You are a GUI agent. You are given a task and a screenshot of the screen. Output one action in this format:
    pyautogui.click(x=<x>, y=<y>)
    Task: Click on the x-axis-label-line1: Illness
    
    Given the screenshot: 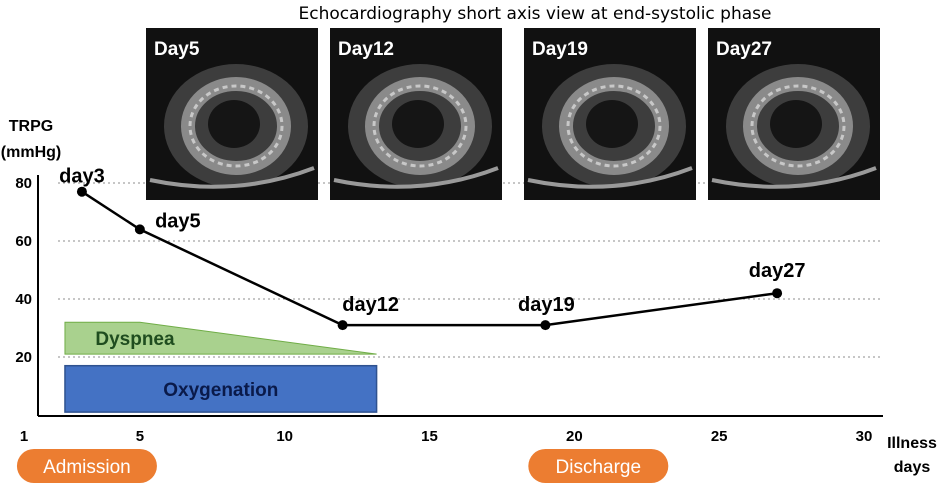 What is the action you would take?
    pyautogui.click(x=912, y=443)
    